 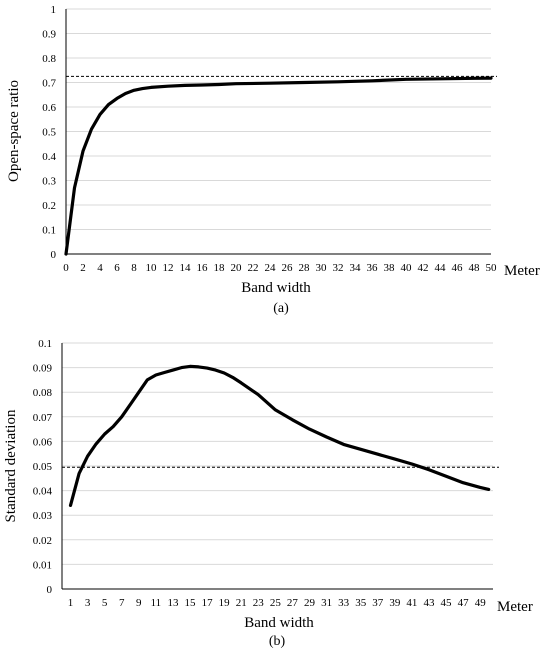 What do you see at coordinates (43, 492) in the screenshot?
I see `chart-b-y-tick-label: 0.04` at bounding box center [43, 492].